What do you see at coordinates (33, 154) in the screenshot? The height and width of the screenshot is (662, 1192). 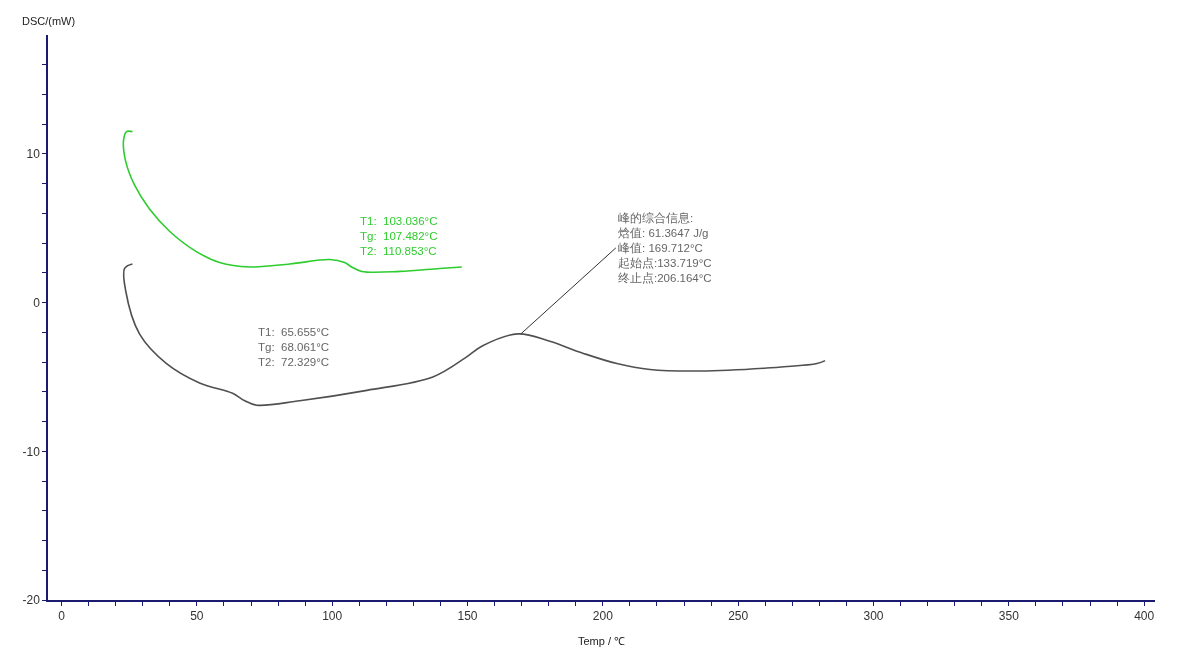 I see `y-tick-label: 10` at bounding box center [33, 154].